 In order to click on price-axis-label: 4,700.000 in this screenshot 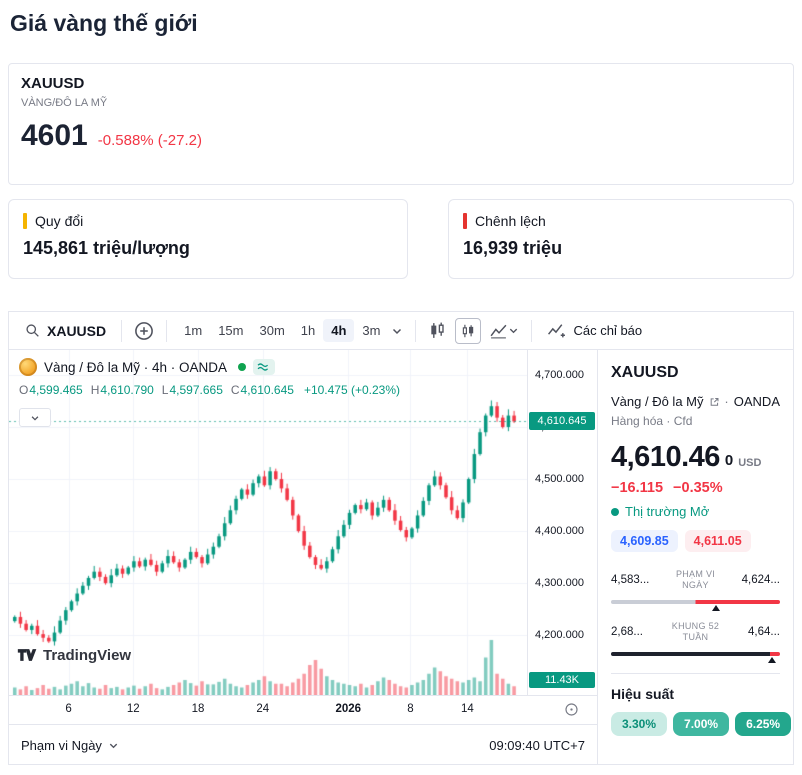, I will do `click(559, 374)`.